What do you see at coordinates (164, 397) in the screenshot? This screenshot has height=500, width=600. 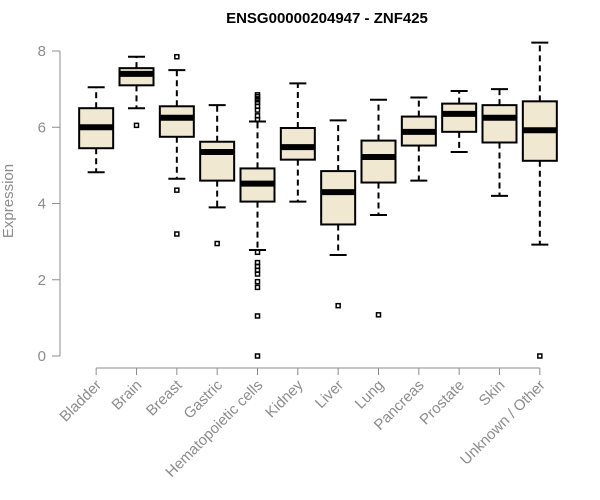 I see `x-tick-label: Breast` at bounding box center [164, 397].